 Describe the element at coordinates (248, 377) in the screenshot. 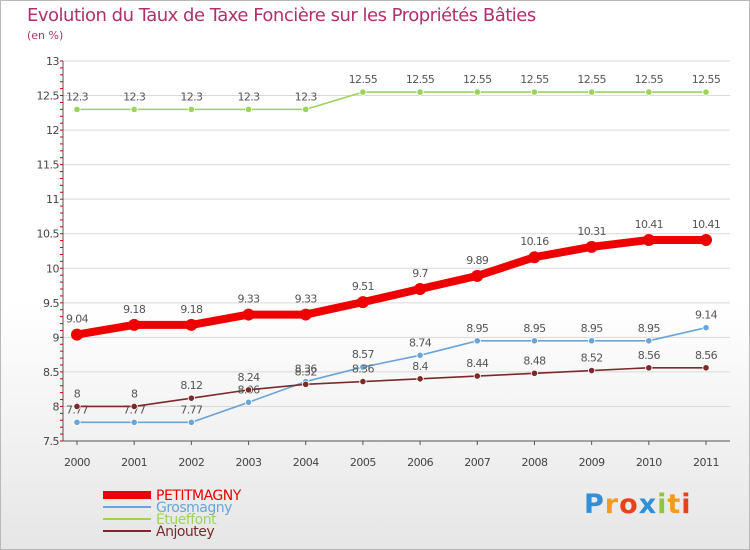

I see `data-label-anjoutey: 8.24` at that location.